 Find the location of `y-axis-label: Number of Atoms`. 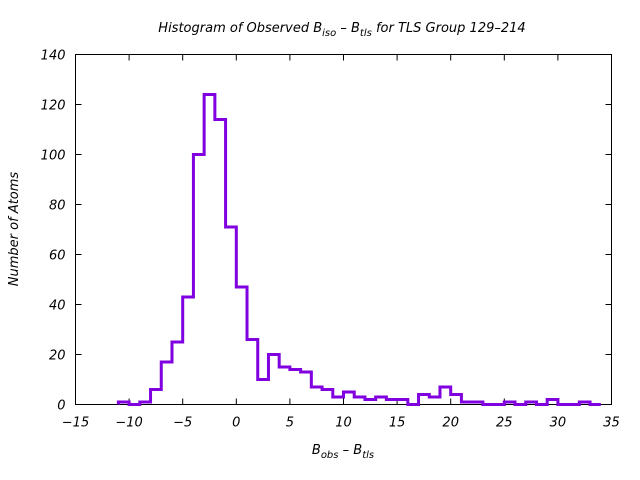

y-axis-label: Number of Atoms is located at coordinates (14, 229).